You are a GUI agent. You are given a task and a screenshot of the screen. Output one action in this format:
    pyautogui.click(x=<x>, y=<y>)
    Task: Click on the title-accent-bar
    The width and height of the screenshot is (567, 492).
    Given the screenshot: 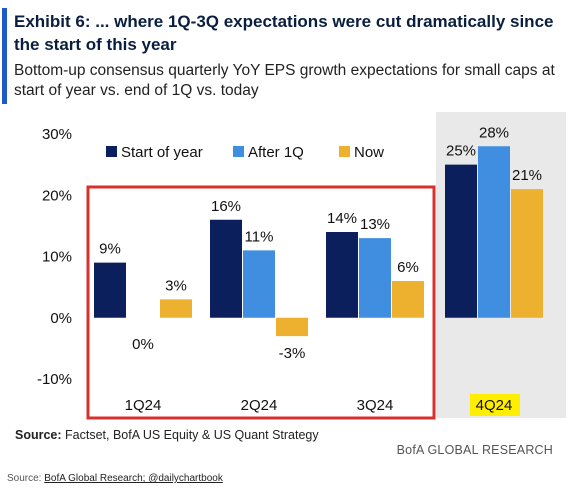 What is the action you would take?
    pyautogui.click(x=4, y=56)
    